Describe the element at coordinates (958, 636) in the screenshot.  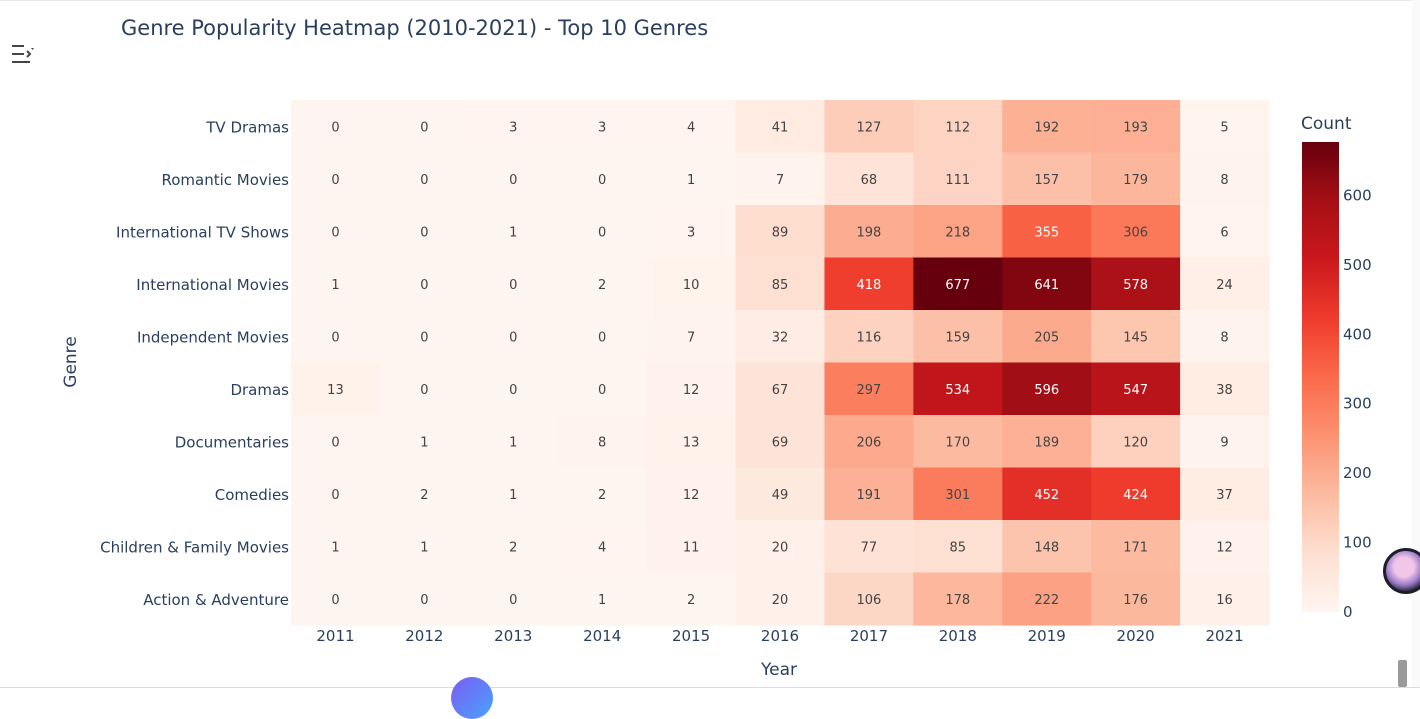
I see `x-tick-label: 2018` at that location.